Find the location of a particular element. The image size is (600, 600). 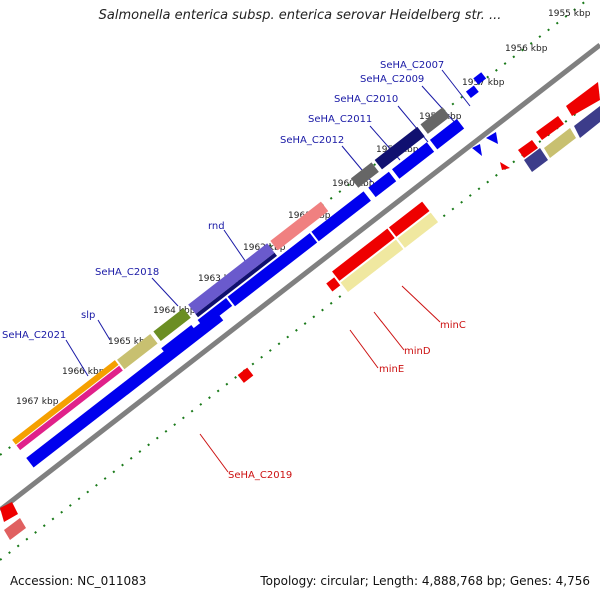

feature-navy-c2018 is located at coordinates (236, 285).